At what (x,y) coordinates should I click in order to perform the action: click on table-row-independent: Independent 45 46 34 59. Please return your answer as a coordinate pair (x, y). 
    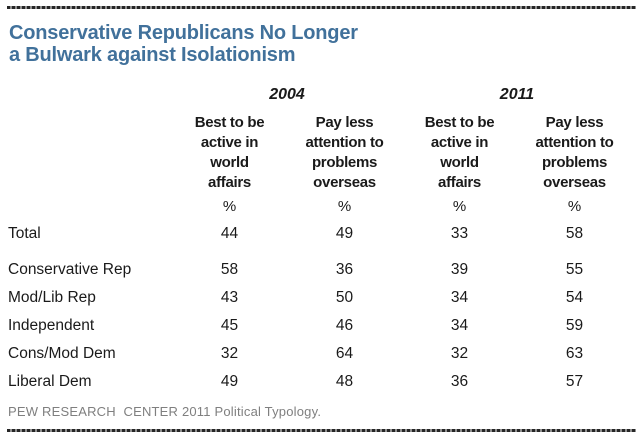
    Looking at the image, I should click on (321, 325).